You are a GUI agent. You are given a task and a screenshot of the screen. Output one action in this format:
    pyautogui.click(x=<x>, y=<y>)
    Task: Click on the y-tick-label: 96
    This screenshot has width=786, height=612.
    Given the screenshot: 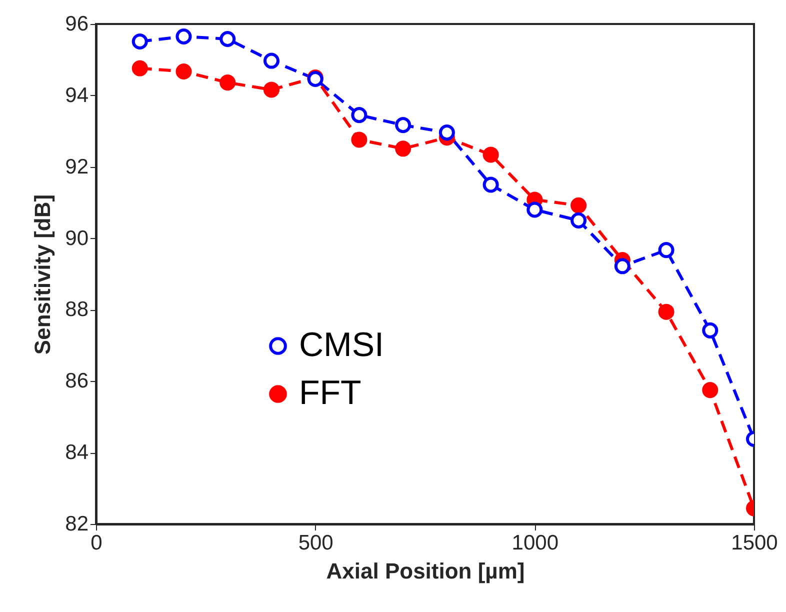 What is the action you would take?
    pyautogui.click(x=76, y=24)
    